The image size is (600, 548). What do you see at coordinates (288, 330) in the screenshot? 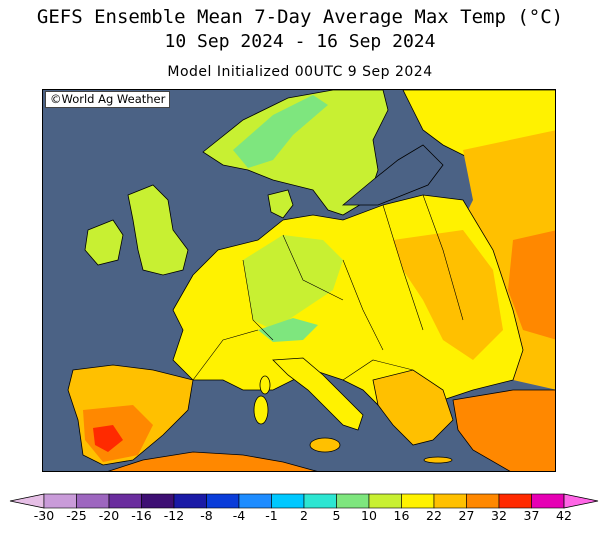
I see `alps-cool-zone` at bounding box center [288, 330].